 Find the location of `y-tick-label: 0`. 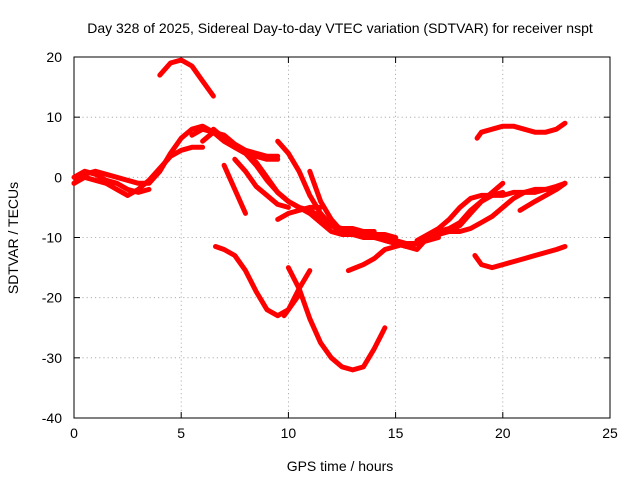

y-tick-label: 0 is located at coordinates (58, 177).